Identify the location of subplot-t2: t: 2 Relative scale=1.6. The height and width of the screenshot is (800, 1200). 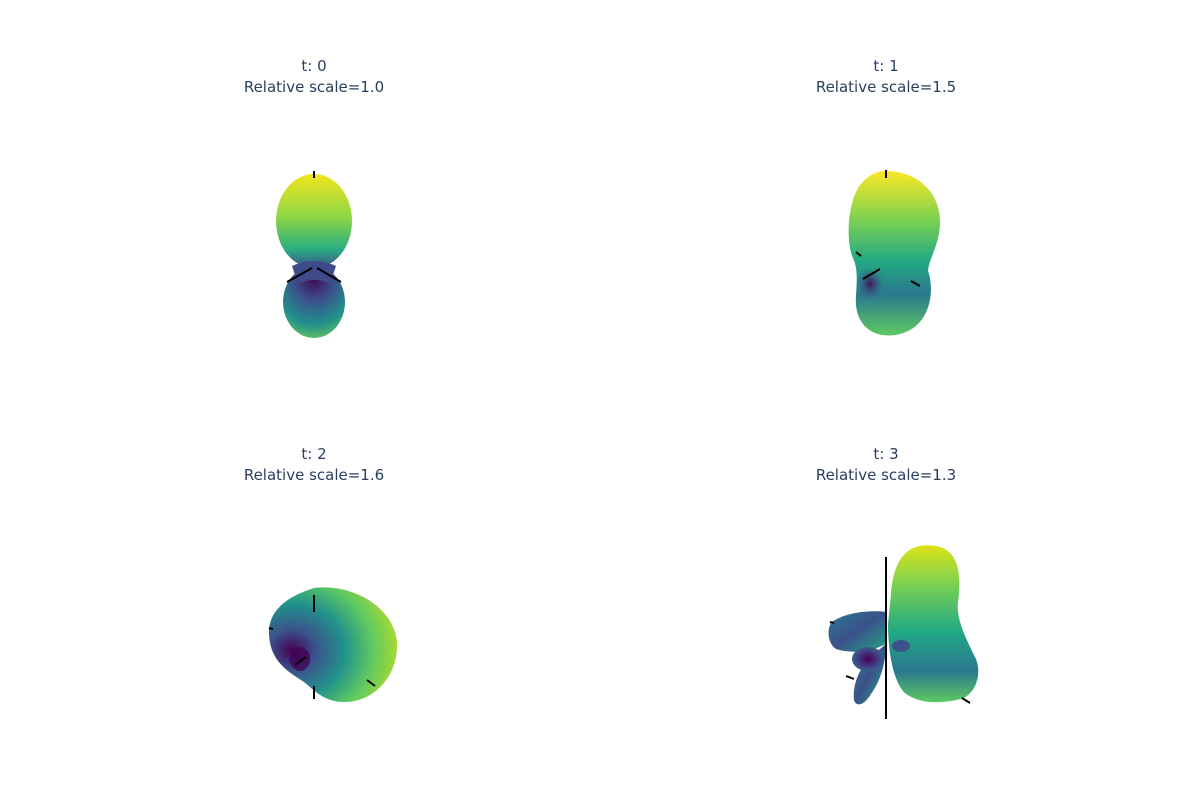
(314, 604).